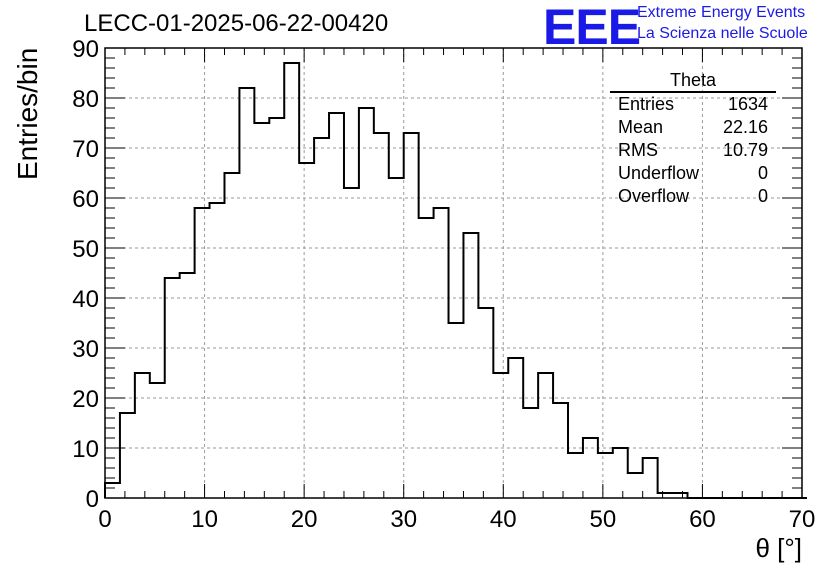 The height and width of the screenshot is (572, 836). What do you see at coordinates (745, 127) in the screenshot?
I see `stats-value: 22.16` at bounding box center [745, 127].